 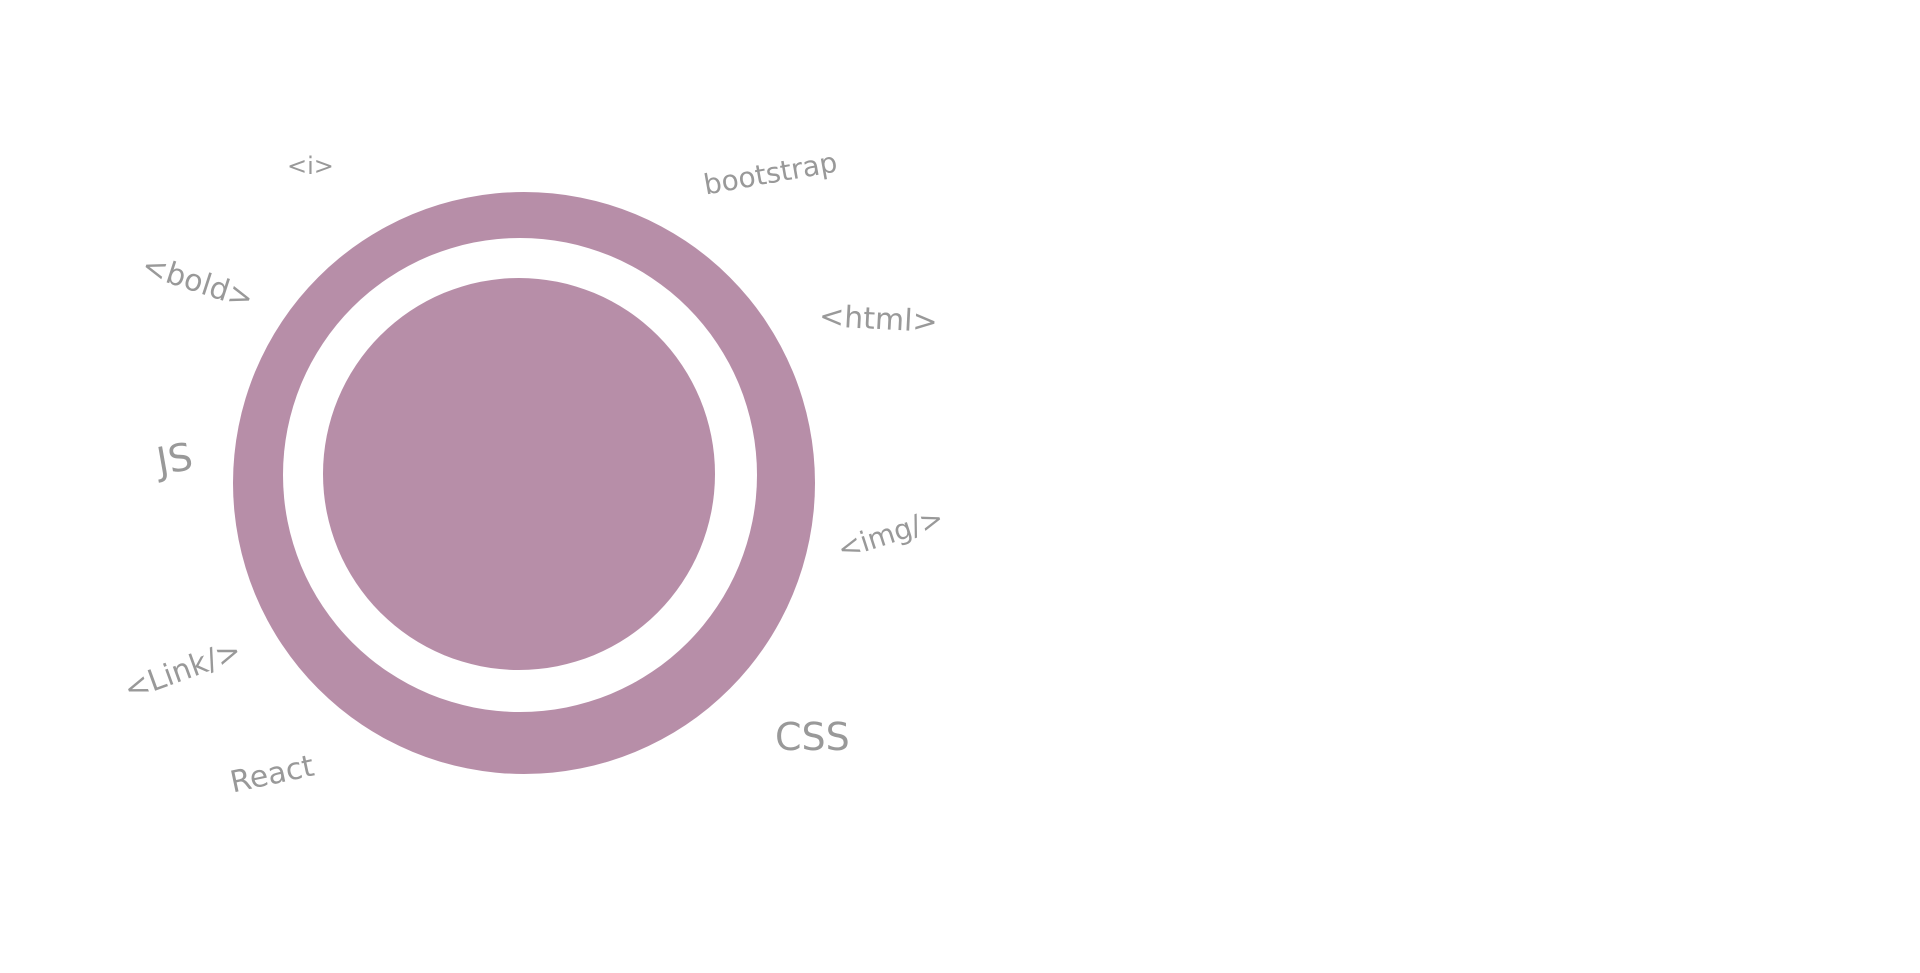 I want to click on tag-link-label: <Link/>, so click(x=182, y=670).